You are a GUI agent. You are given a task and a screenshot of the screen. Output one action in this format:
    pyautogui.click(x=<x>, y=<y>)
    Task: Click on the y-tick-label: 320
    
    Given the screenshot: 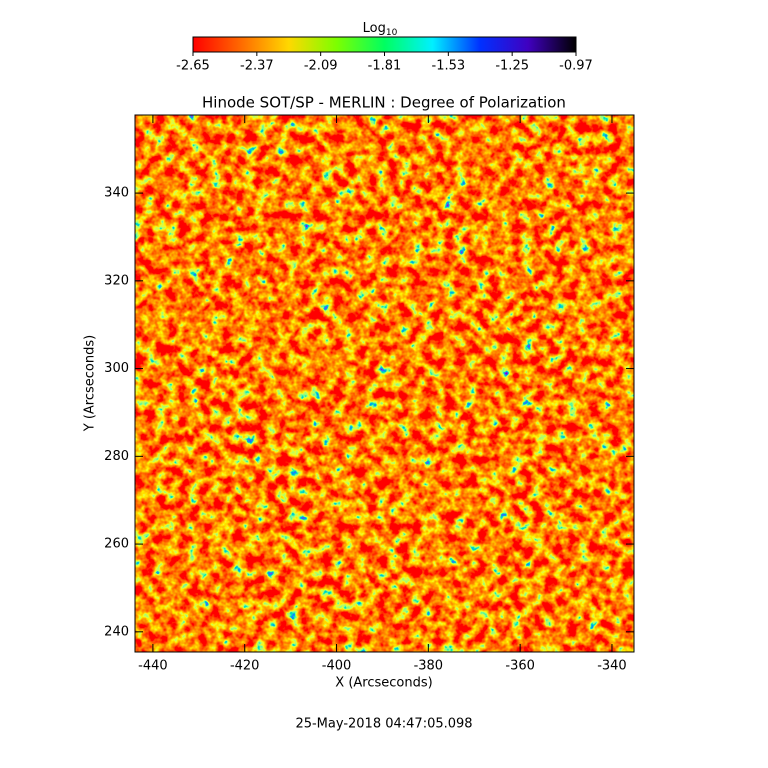 What is the action you would take?
    pyautogui.click(x=116, y=280)
    